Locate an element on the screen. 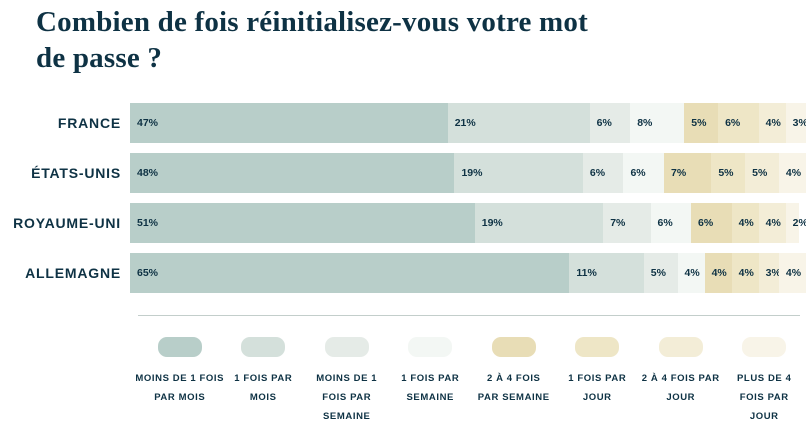  stacked-bar: 48%19%6%6%7%5%5%4% is located at coordinates (468, 173).